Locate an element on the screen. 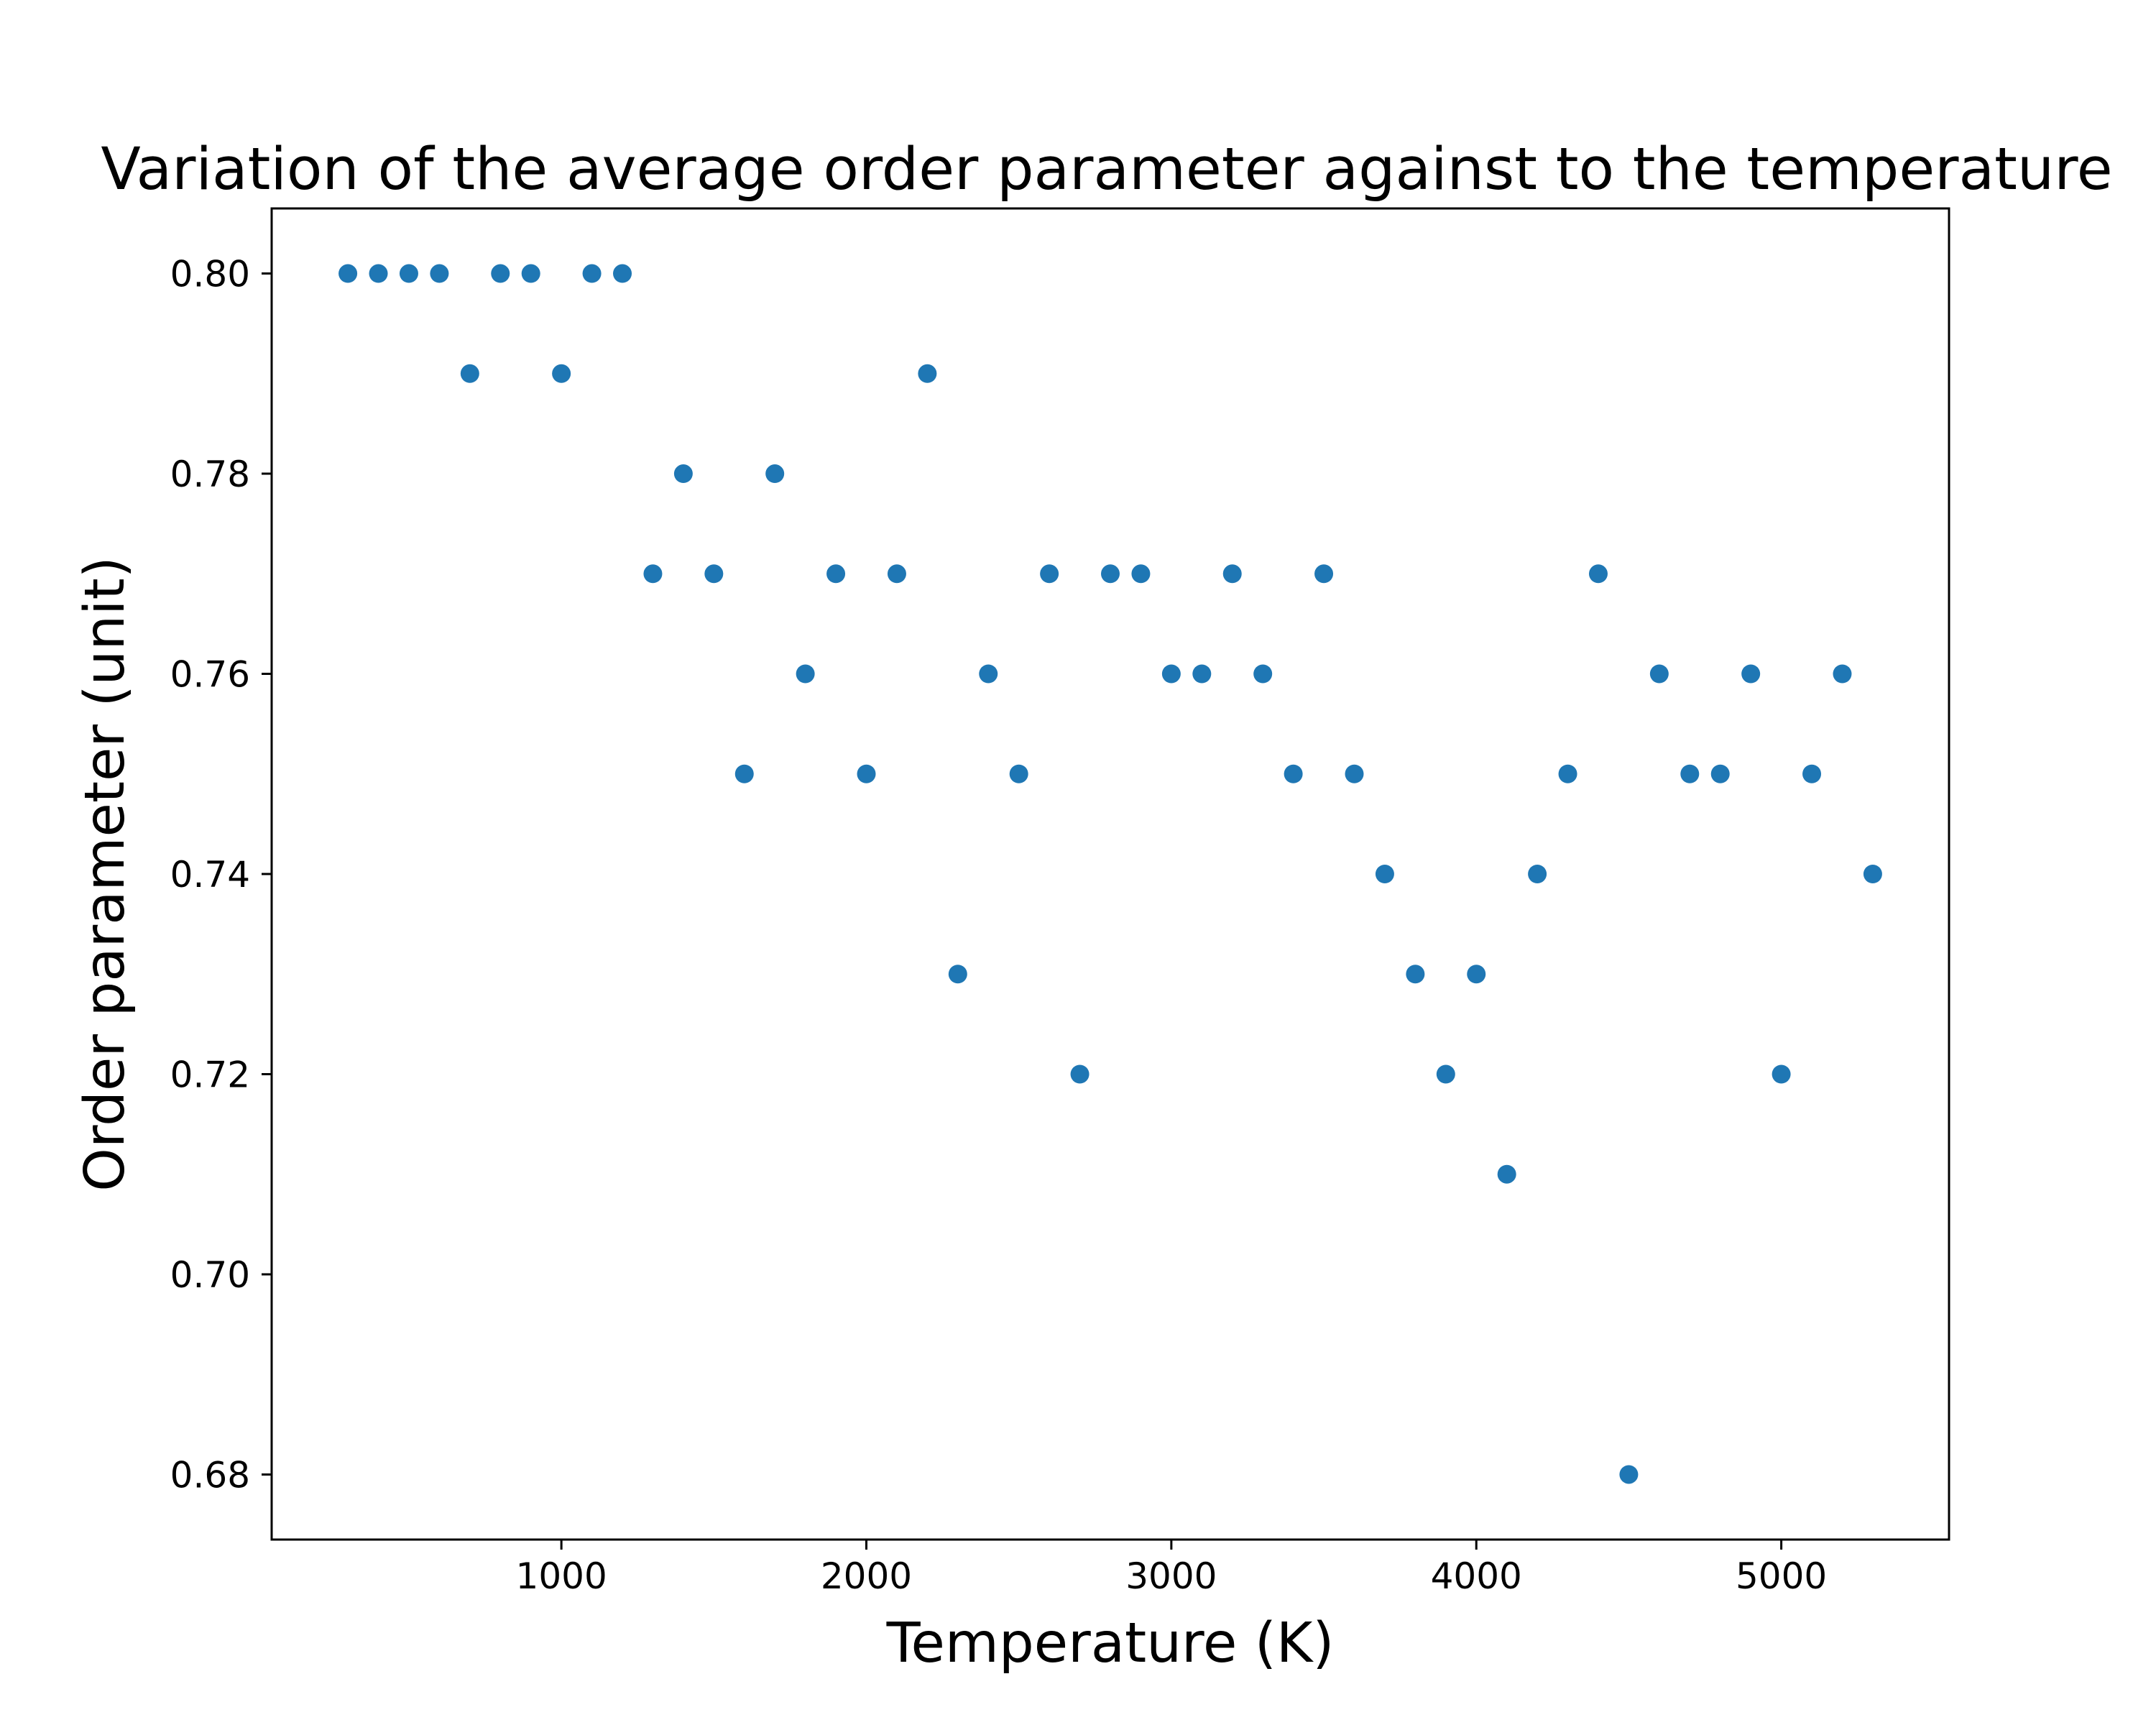  y-axis-label: Order parameter (unit) is located at coordinates (105, 874).